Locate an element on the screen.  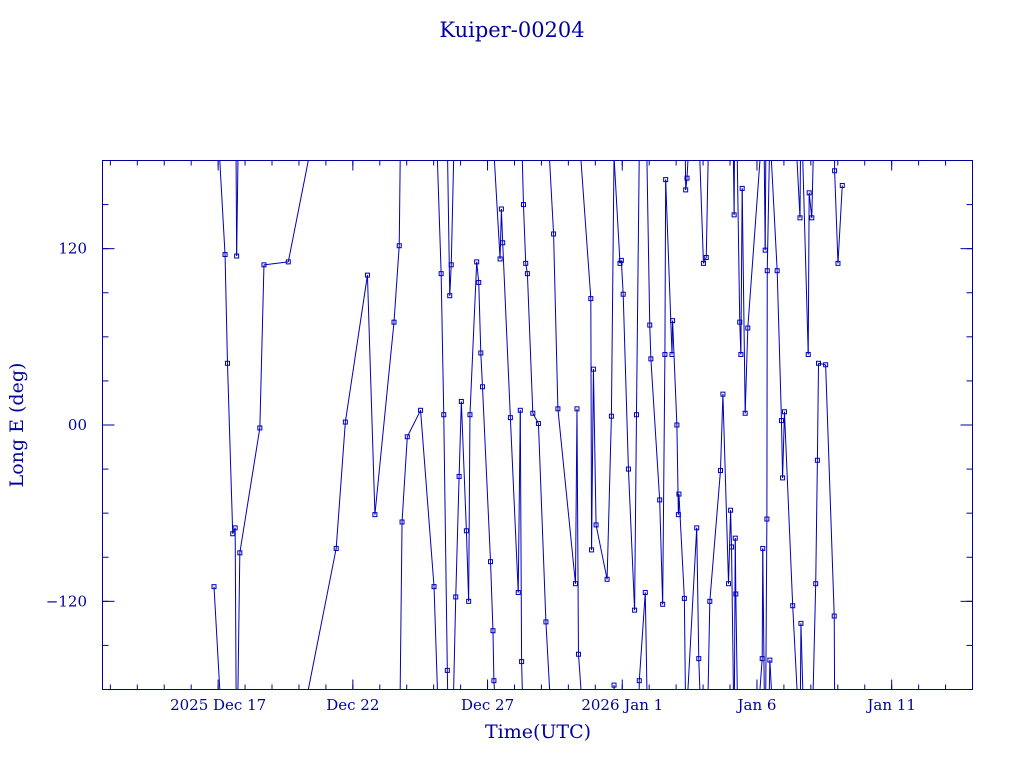
chart-title: Kuiper-00204 is located at coordinates (511, 30).